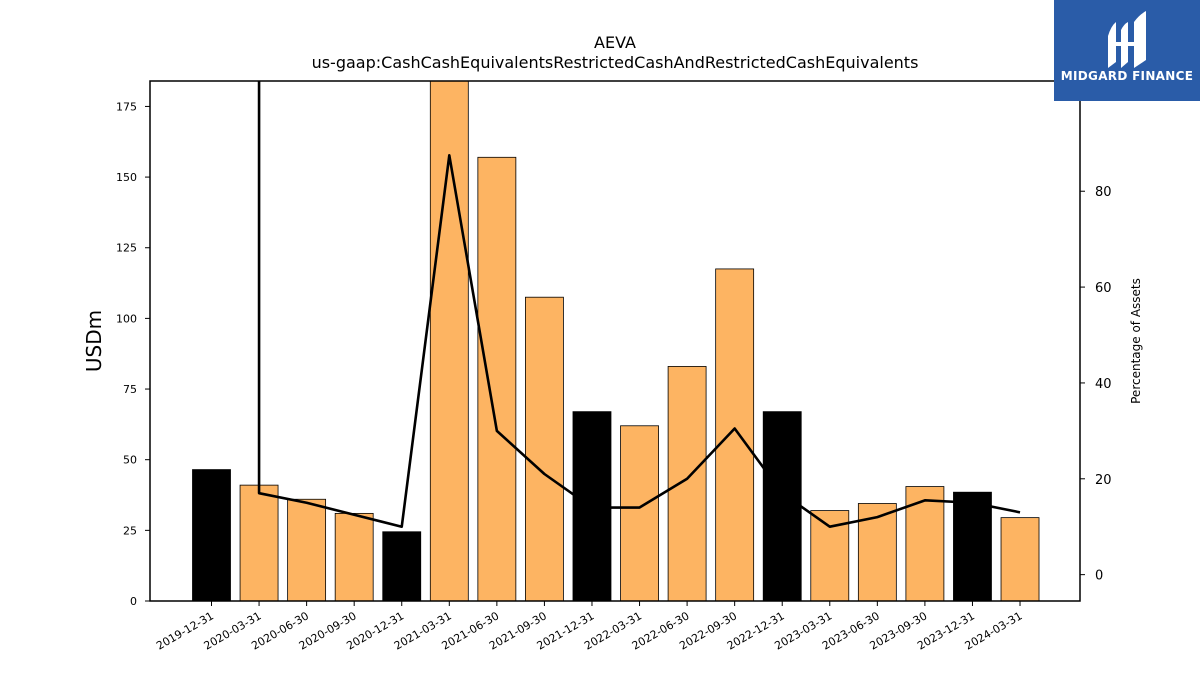  Describe the element at coordinates (1099, 576) in the screenshot. I see `y2-tick-label: 0` at that location.